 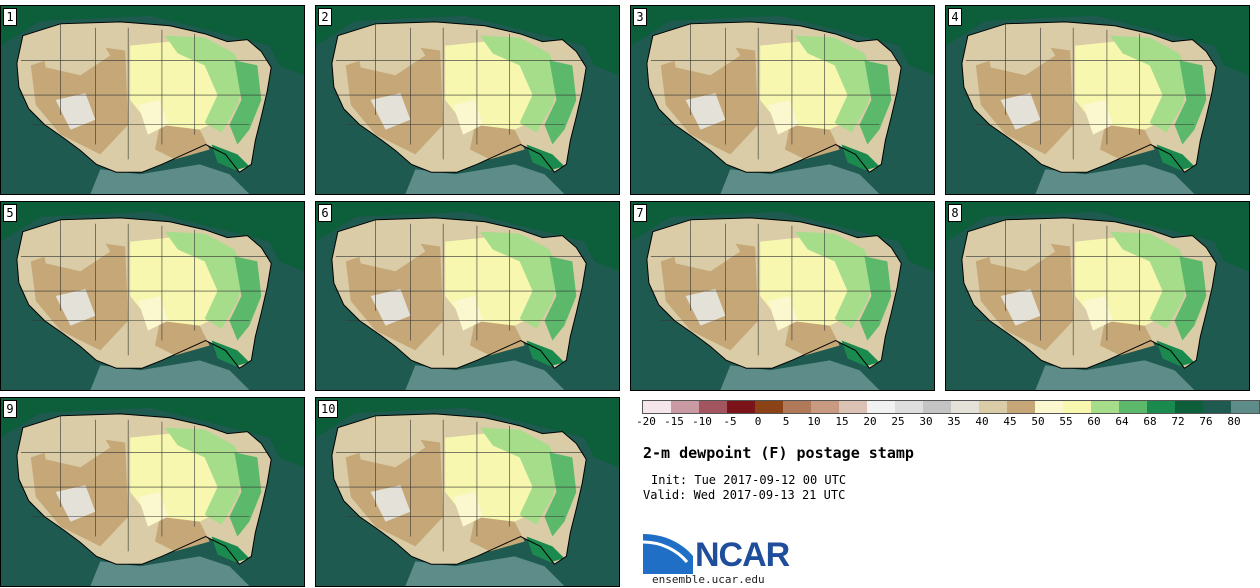 I want to click on map-panel-10: 10, so click(x=467, y=492).